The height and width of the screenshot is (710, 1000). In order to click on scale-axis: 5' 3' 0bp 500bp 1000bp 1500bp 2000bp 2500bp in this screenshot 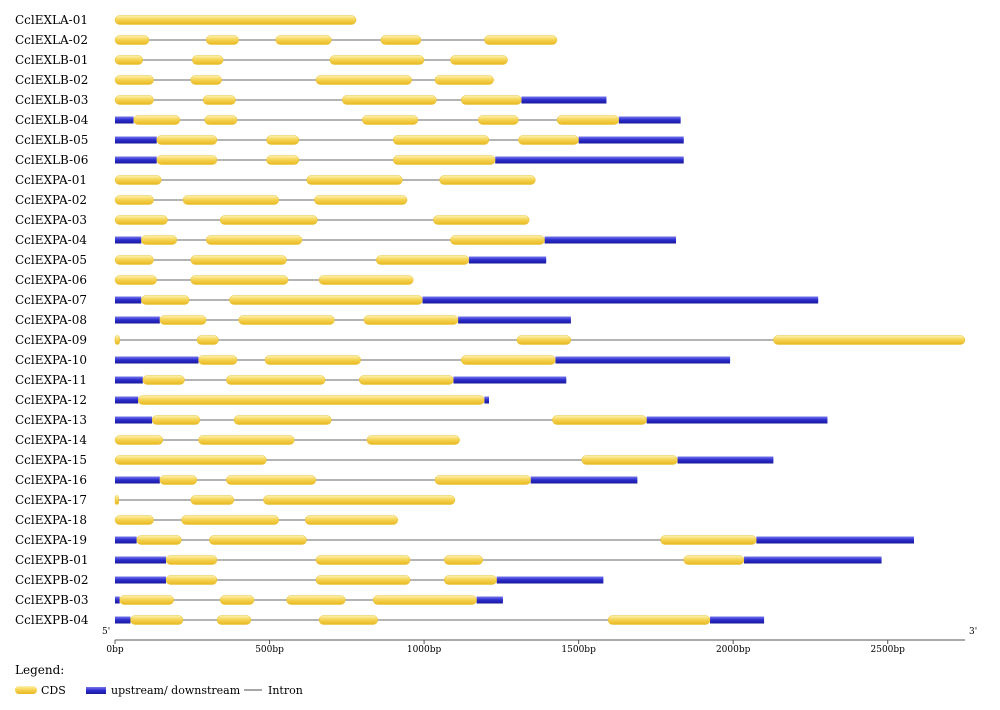, I will do `click(539, 641)`.